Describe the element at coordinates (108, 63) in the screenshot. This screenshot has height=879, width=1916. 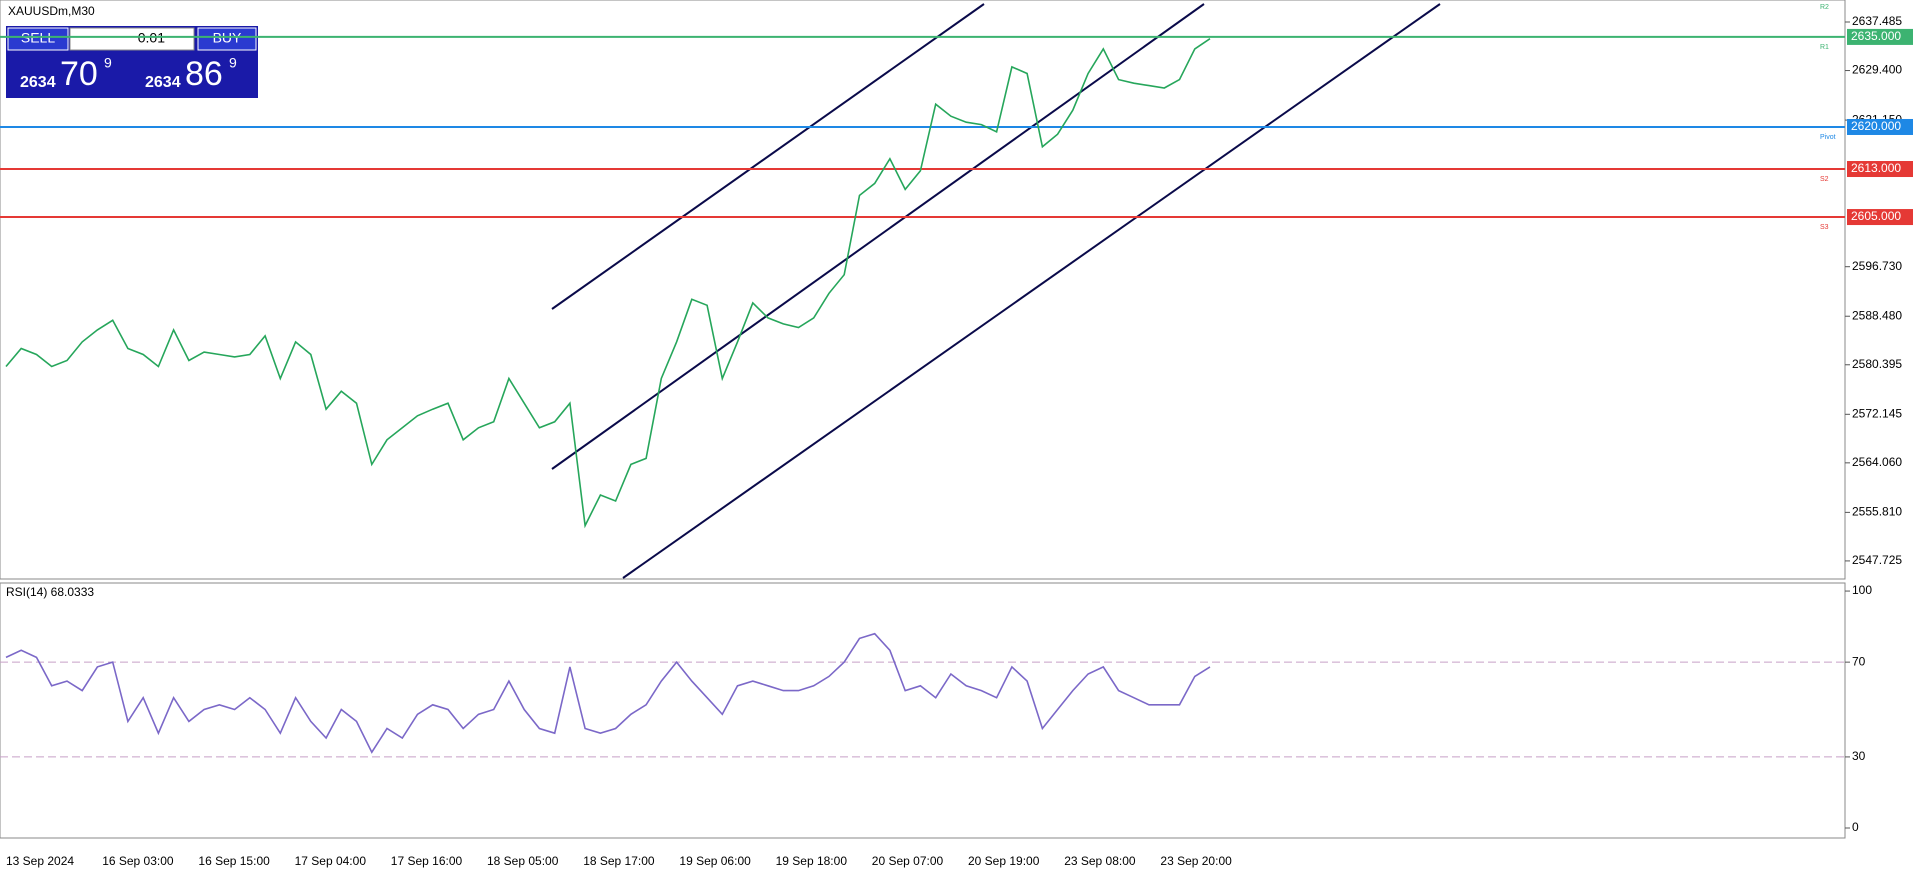
I see `bid-point: 9` at that location.